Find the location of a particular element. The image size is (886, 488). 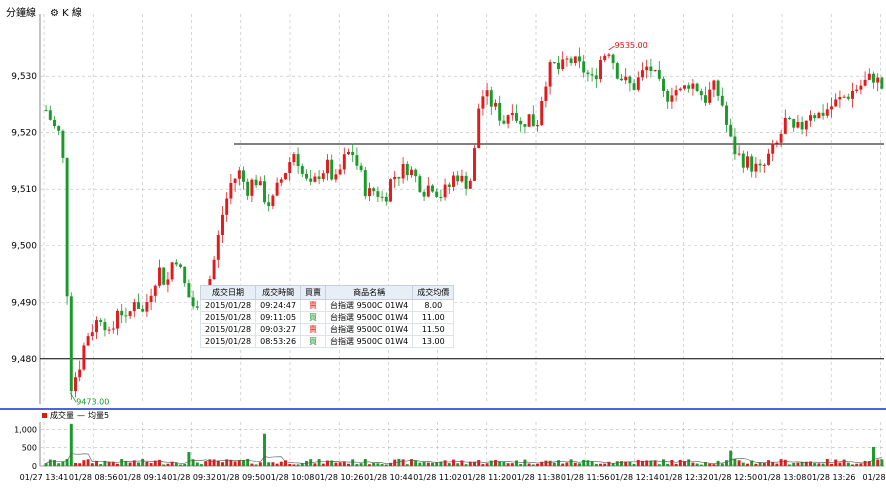

y-tick-label: 9,500 is located at coordinates (24, 247).